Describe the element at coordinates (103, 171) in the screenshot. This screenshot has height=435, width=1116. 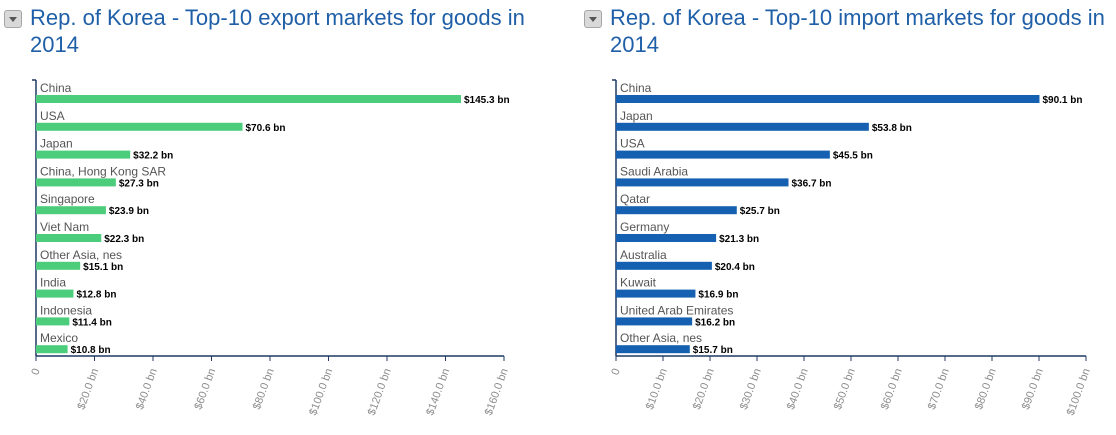
I see `category-label: China, Hong Kong SAR` at that location.